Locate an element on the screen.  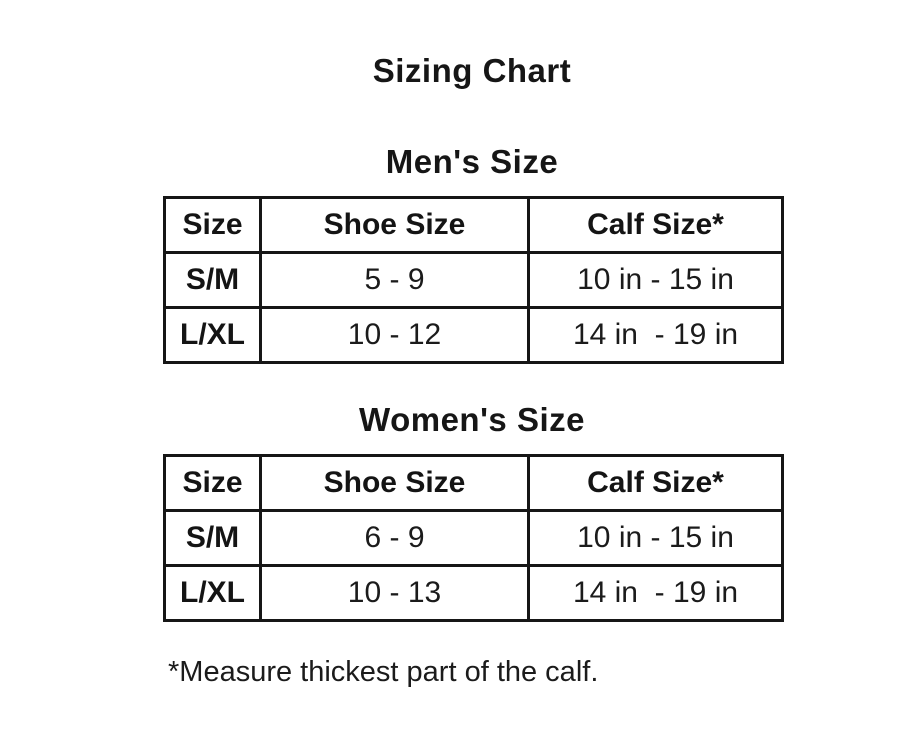
womens-size-title: Women's Size is located at coordinates (472, 419).